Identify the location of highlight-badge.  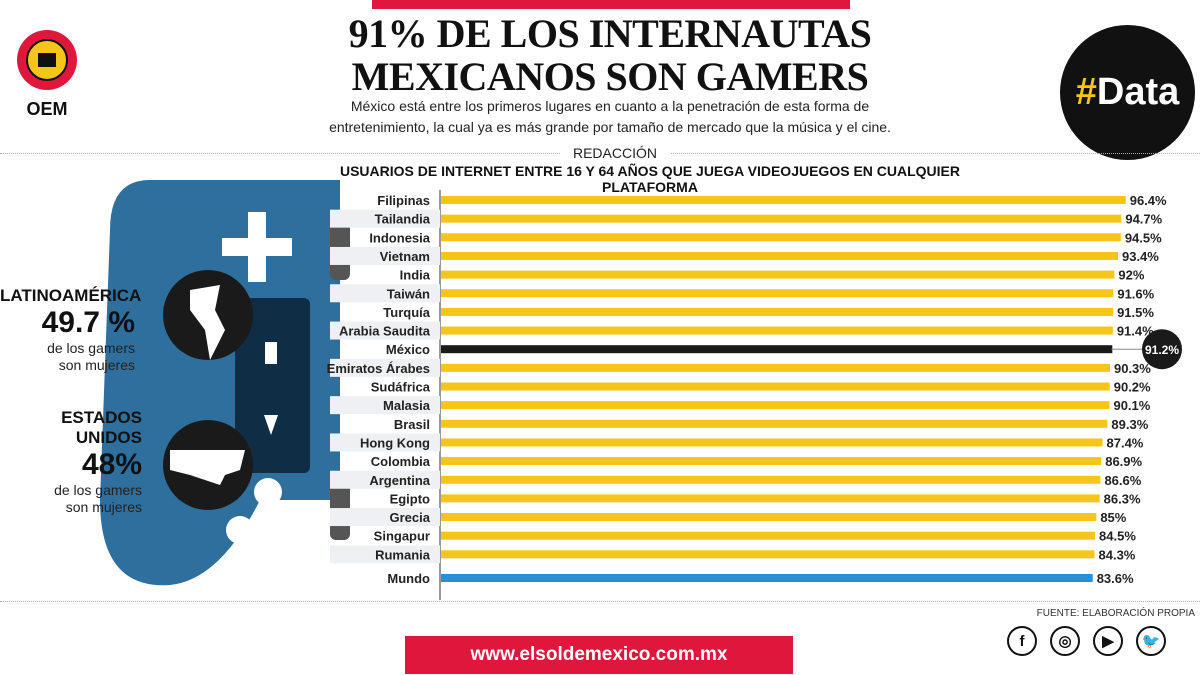
(1162, 349).